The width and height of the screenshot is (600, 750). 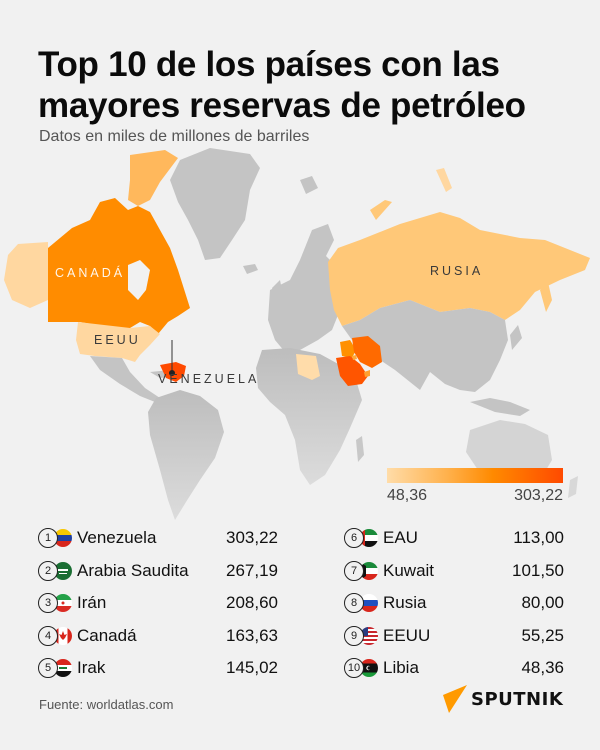 I want to click on reserve-value: 48,36, so click(x=542, y=668).